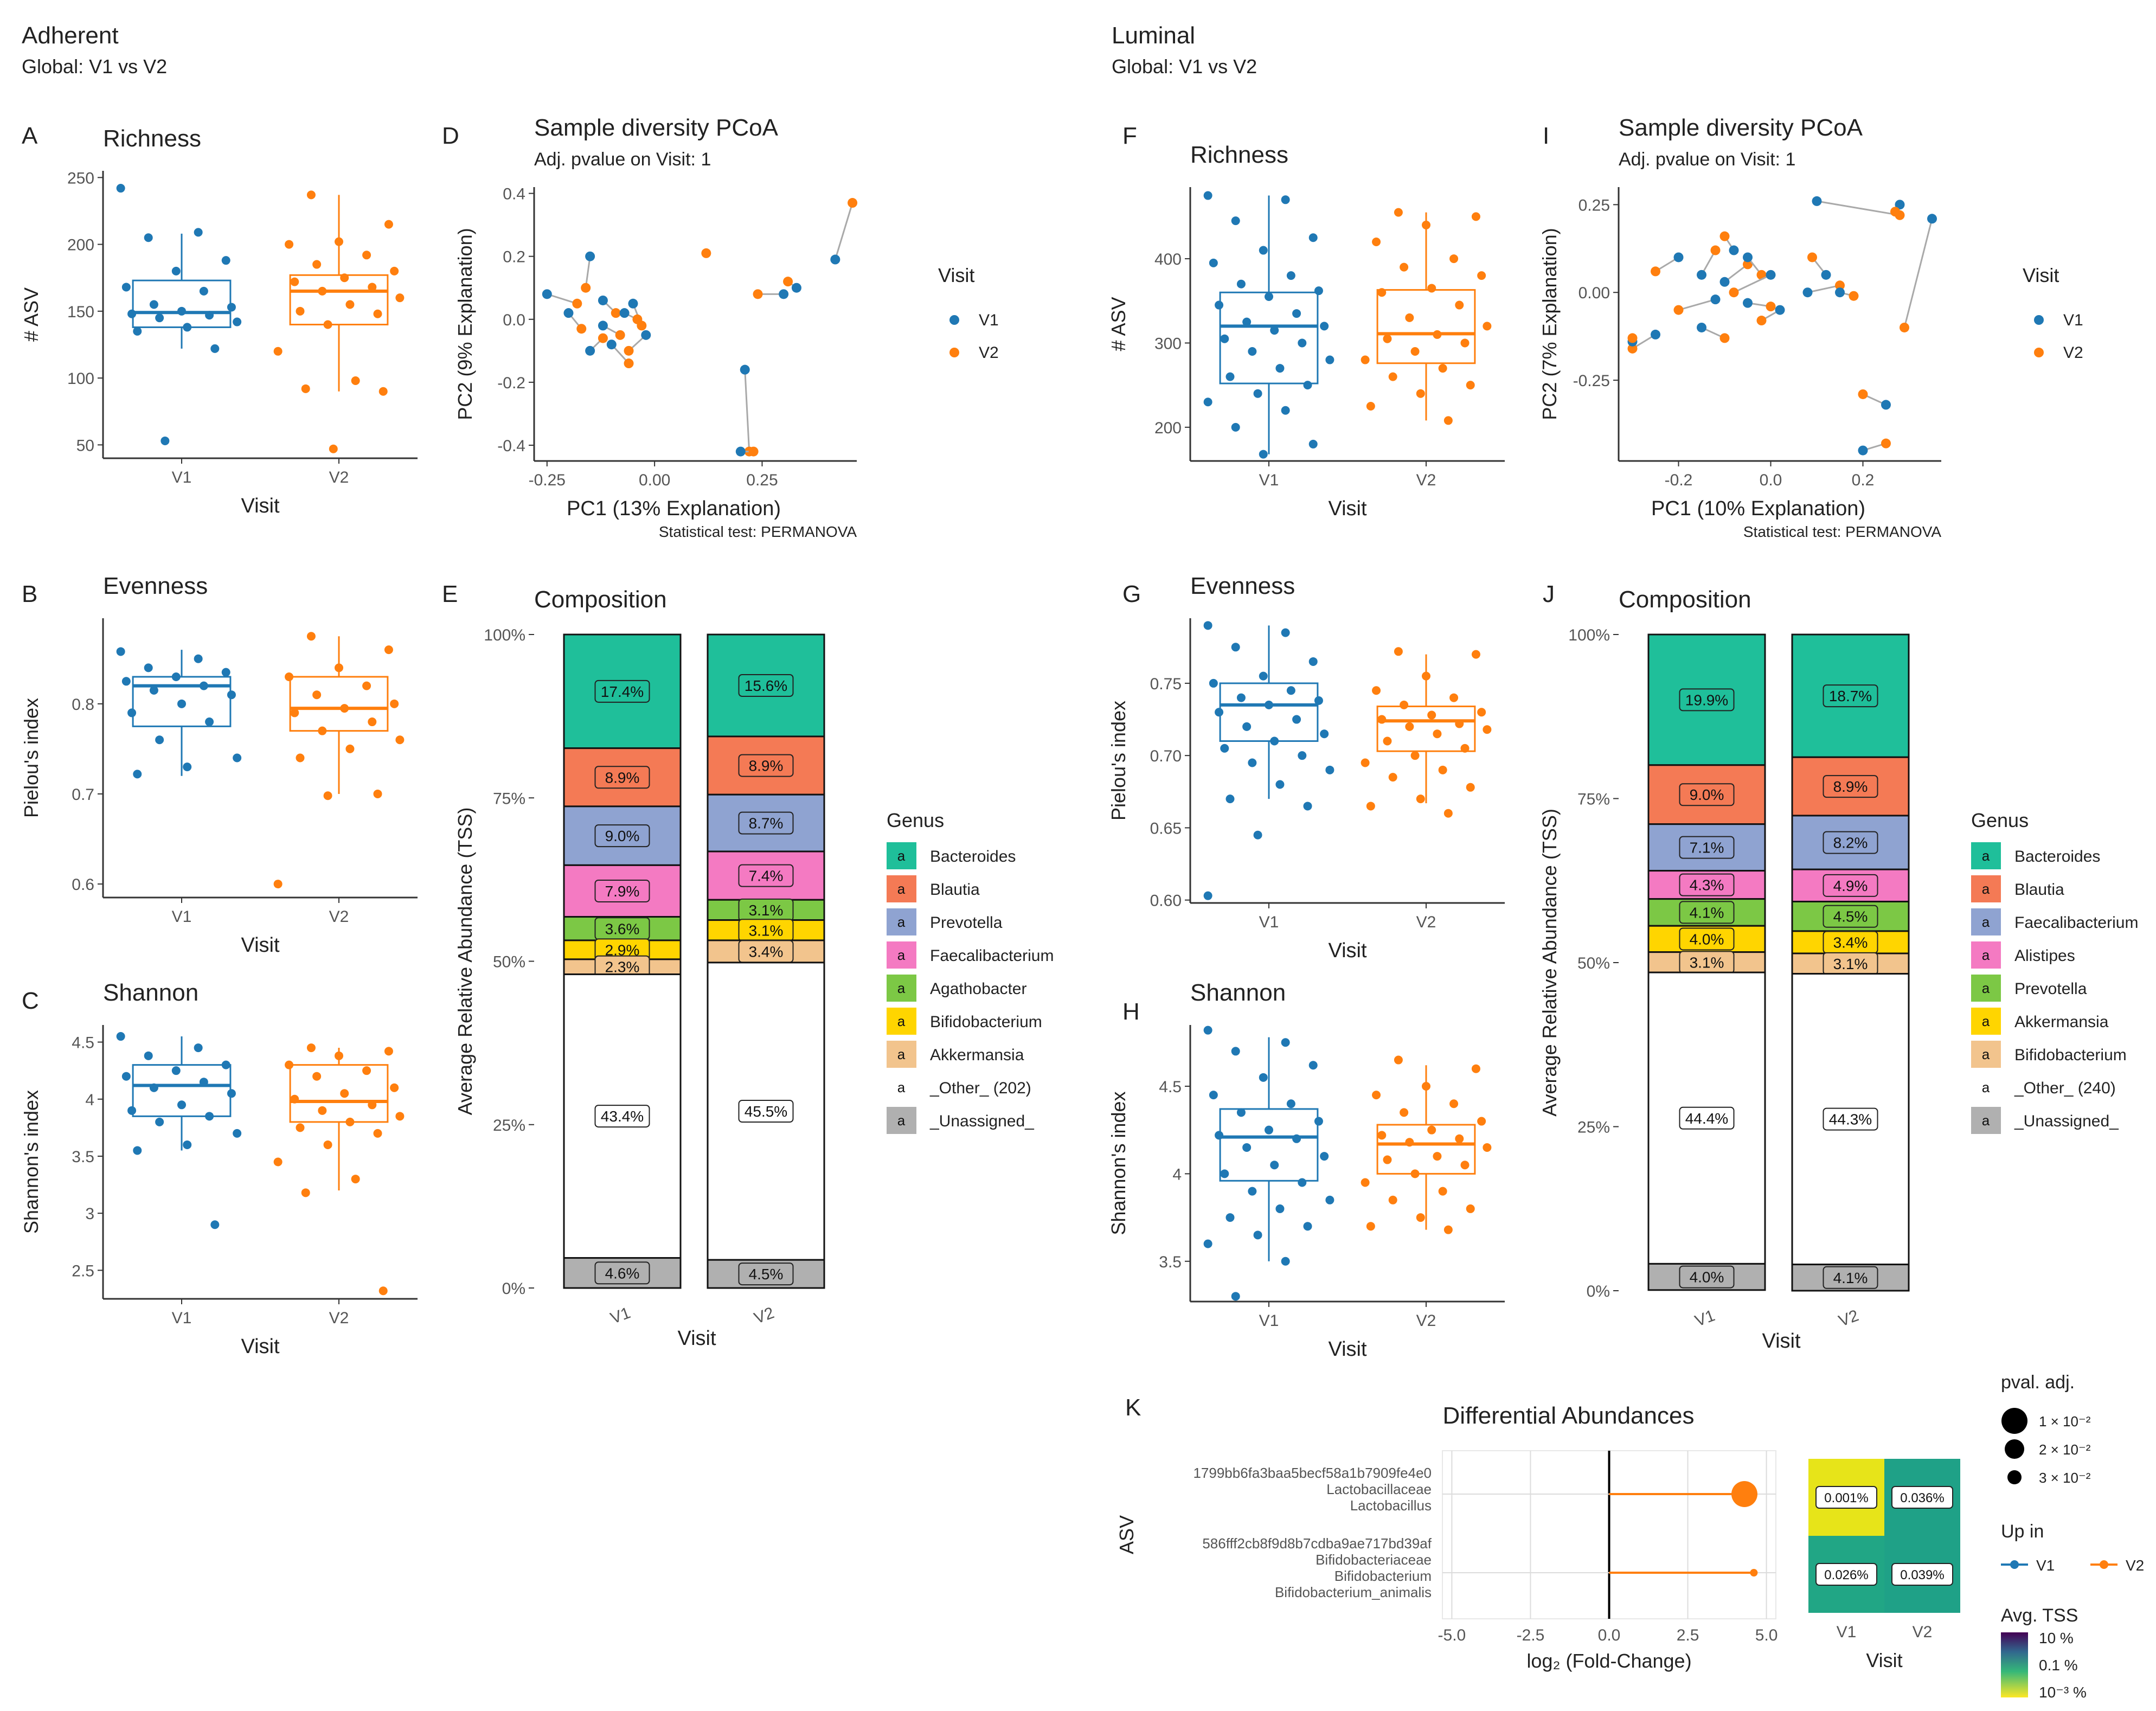 The image size is (2156, 1711). I want to click on box-panel-H: H Shannon 3.5 4 4.5 V1 V2 Visit Shannon's index, so click(1306, 1170).